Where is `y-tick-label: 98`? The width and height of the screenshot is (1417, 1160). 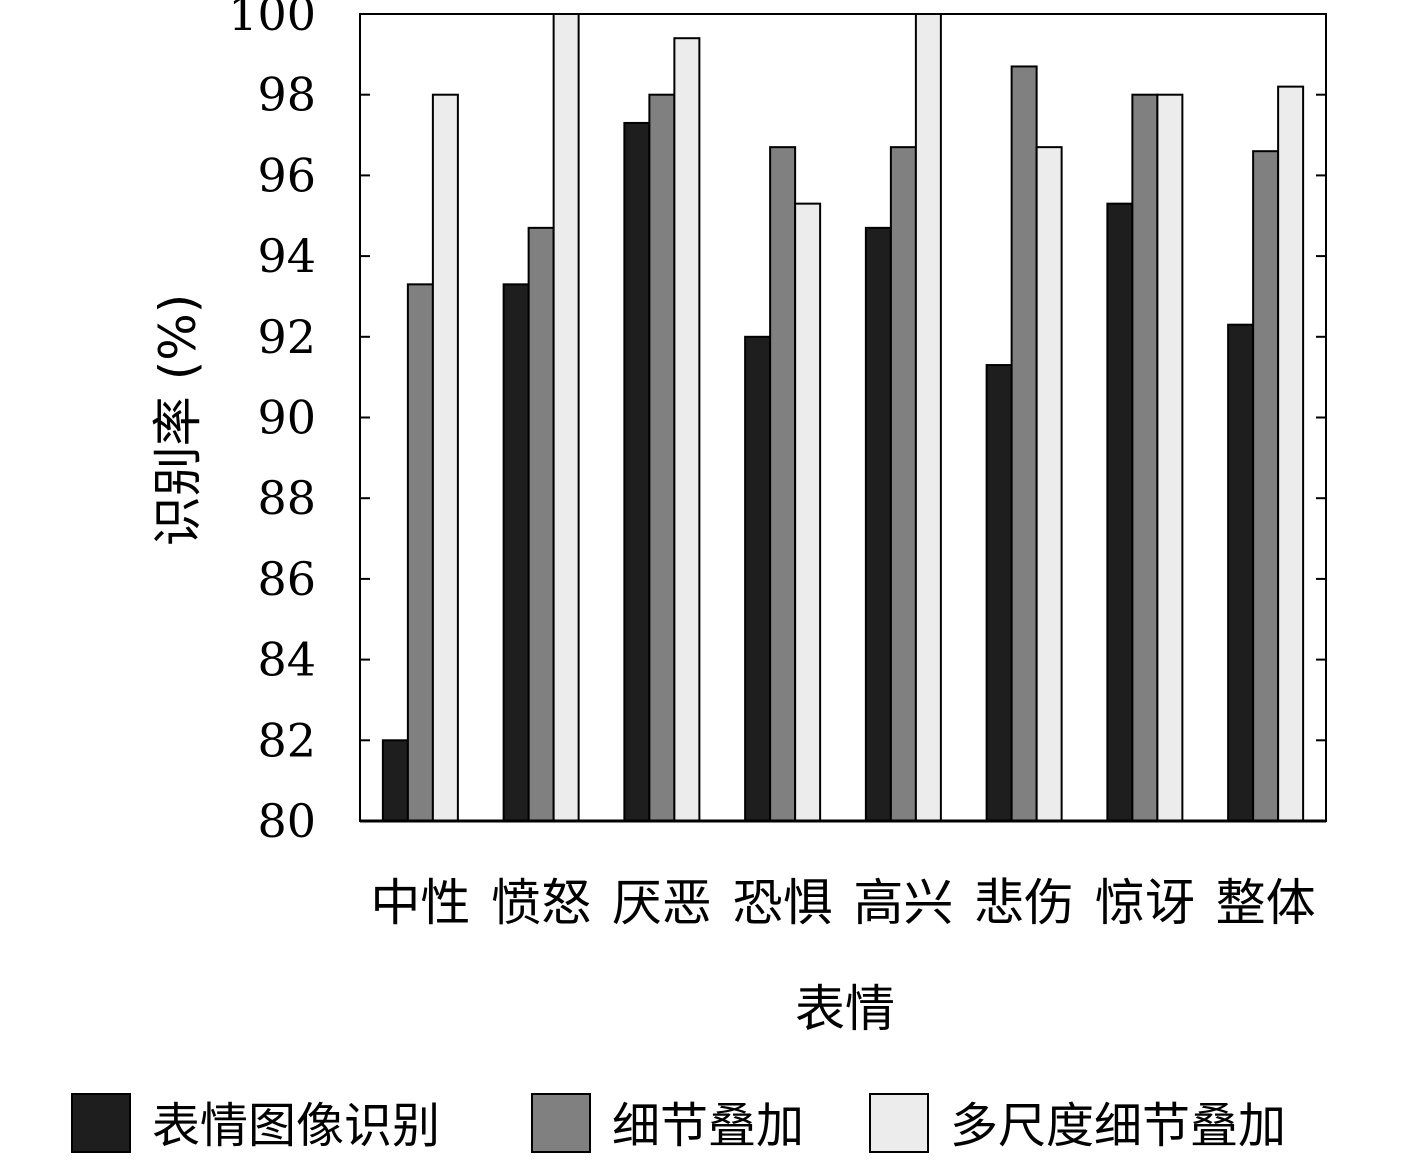 y-tick-label: 98 is located at coordinates (286, 95).